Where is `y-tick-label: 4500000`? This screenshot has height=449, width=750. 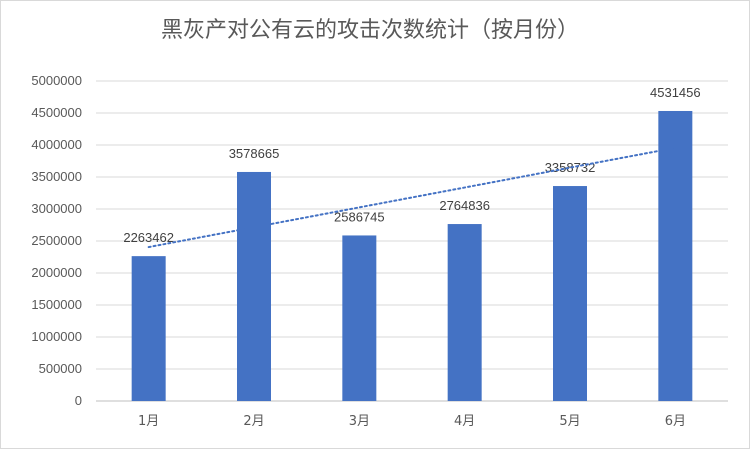 y-tick-label: 4500000 is located at coordinates (56, 112).